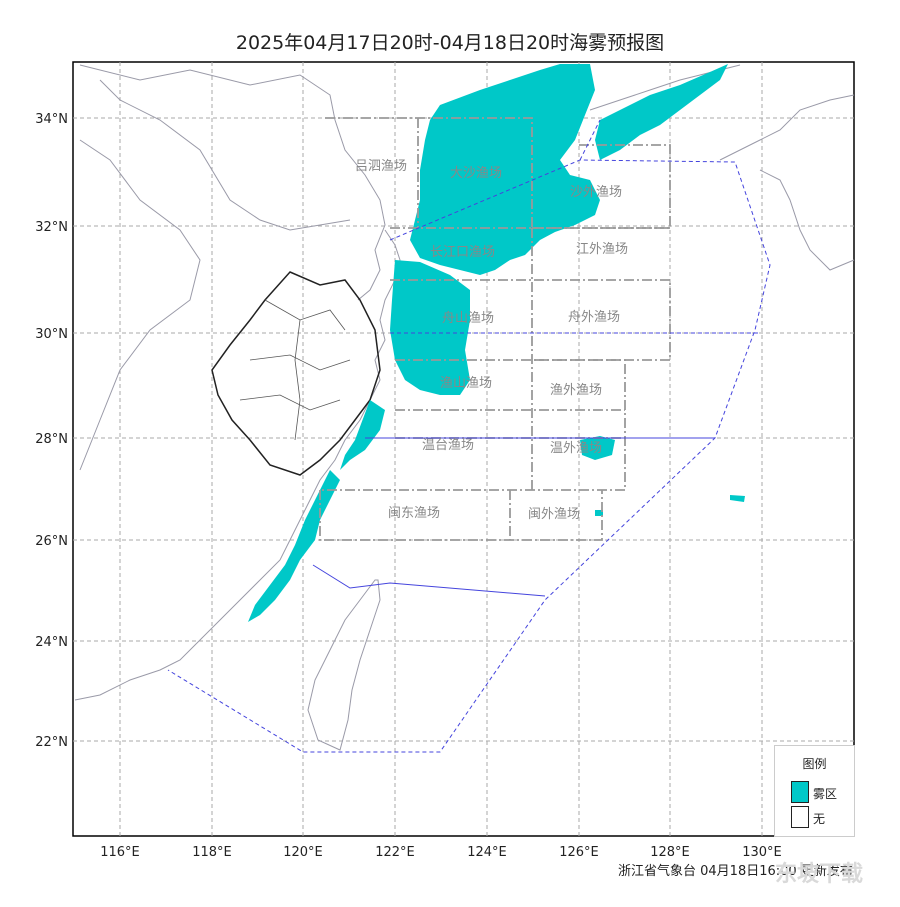 This screenshot has width=900, height=907. Describe the element at coordinates (594, 317) in the screenshot. I see `zone-label: 舟外渔场` at that location.